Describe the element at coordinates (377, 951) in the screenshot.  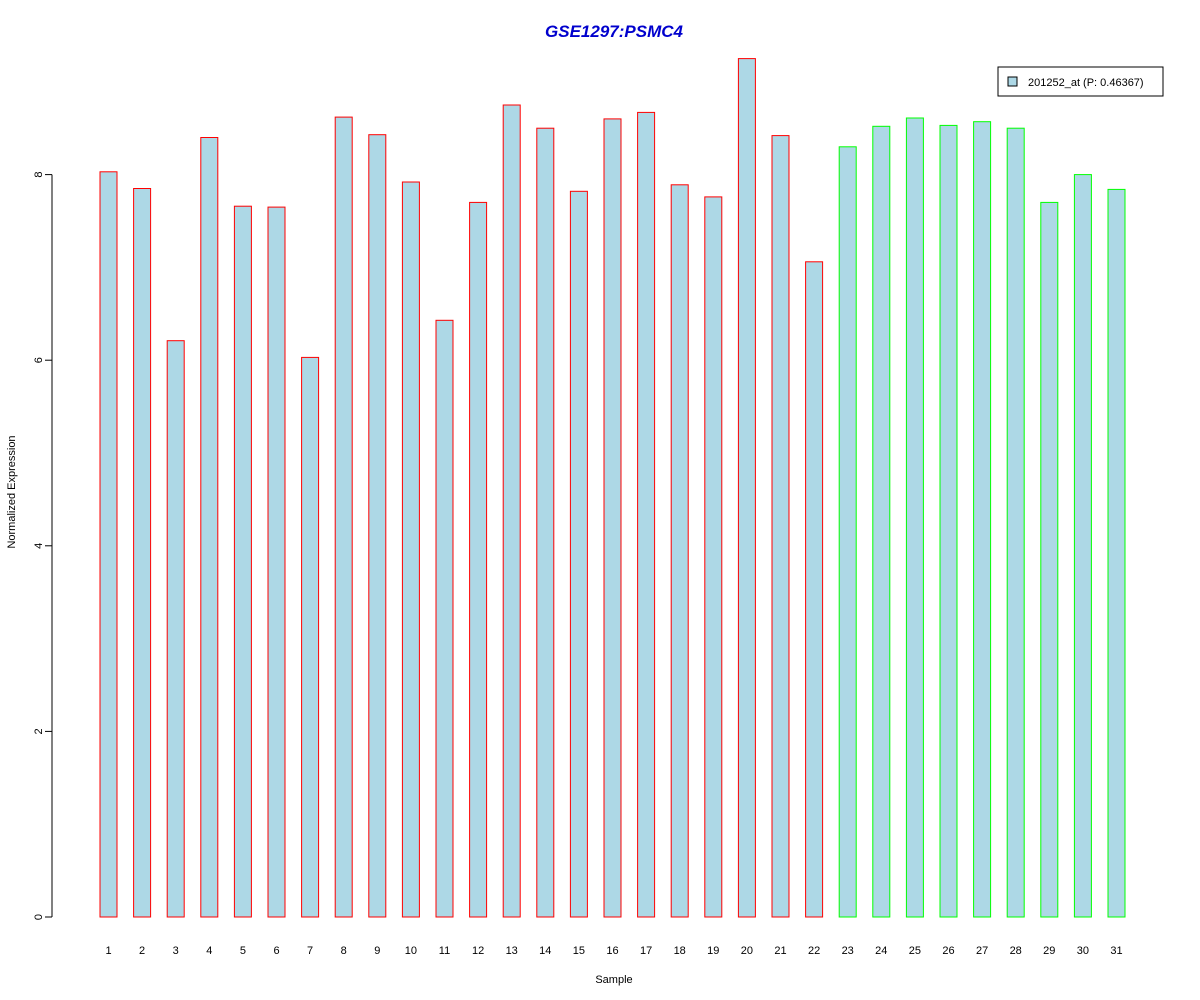
I see `x-tick-label: 9` at that location.